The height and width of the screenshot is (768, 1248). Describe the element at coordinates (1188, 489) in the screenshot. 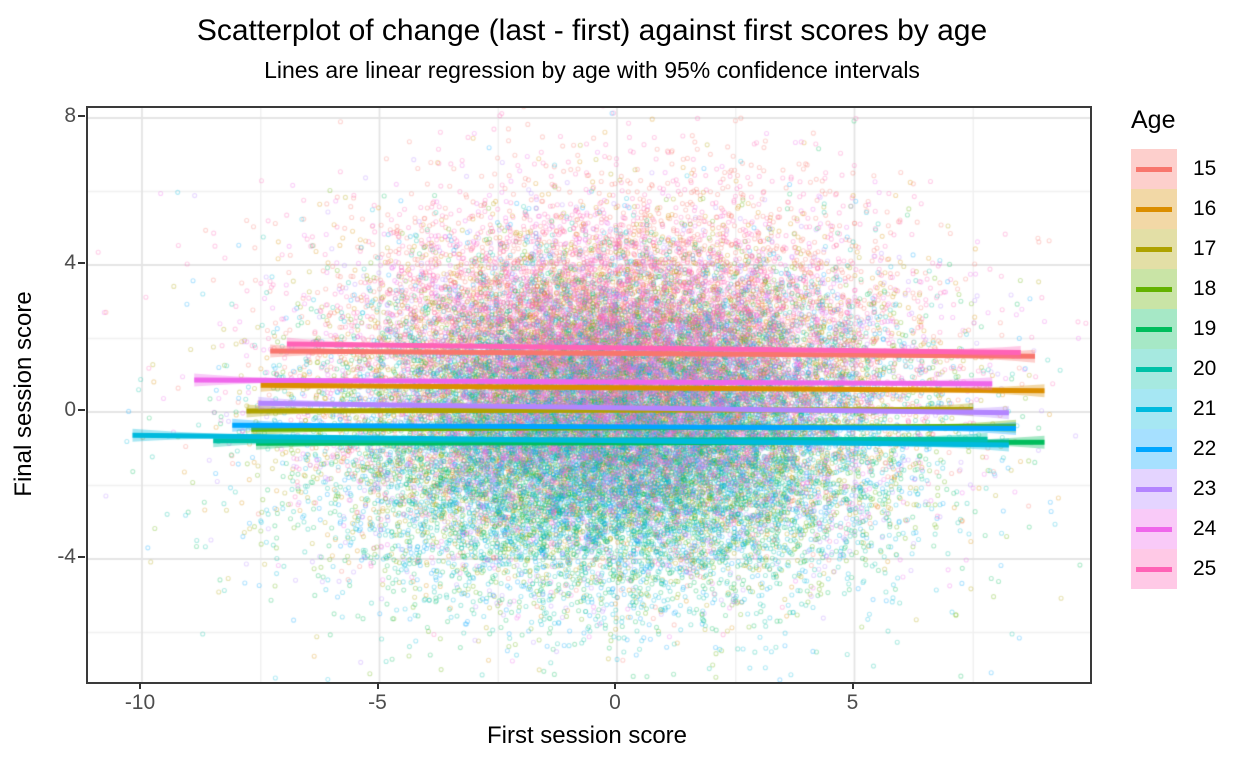

I see `legend-item-age-23: 23` at that location.